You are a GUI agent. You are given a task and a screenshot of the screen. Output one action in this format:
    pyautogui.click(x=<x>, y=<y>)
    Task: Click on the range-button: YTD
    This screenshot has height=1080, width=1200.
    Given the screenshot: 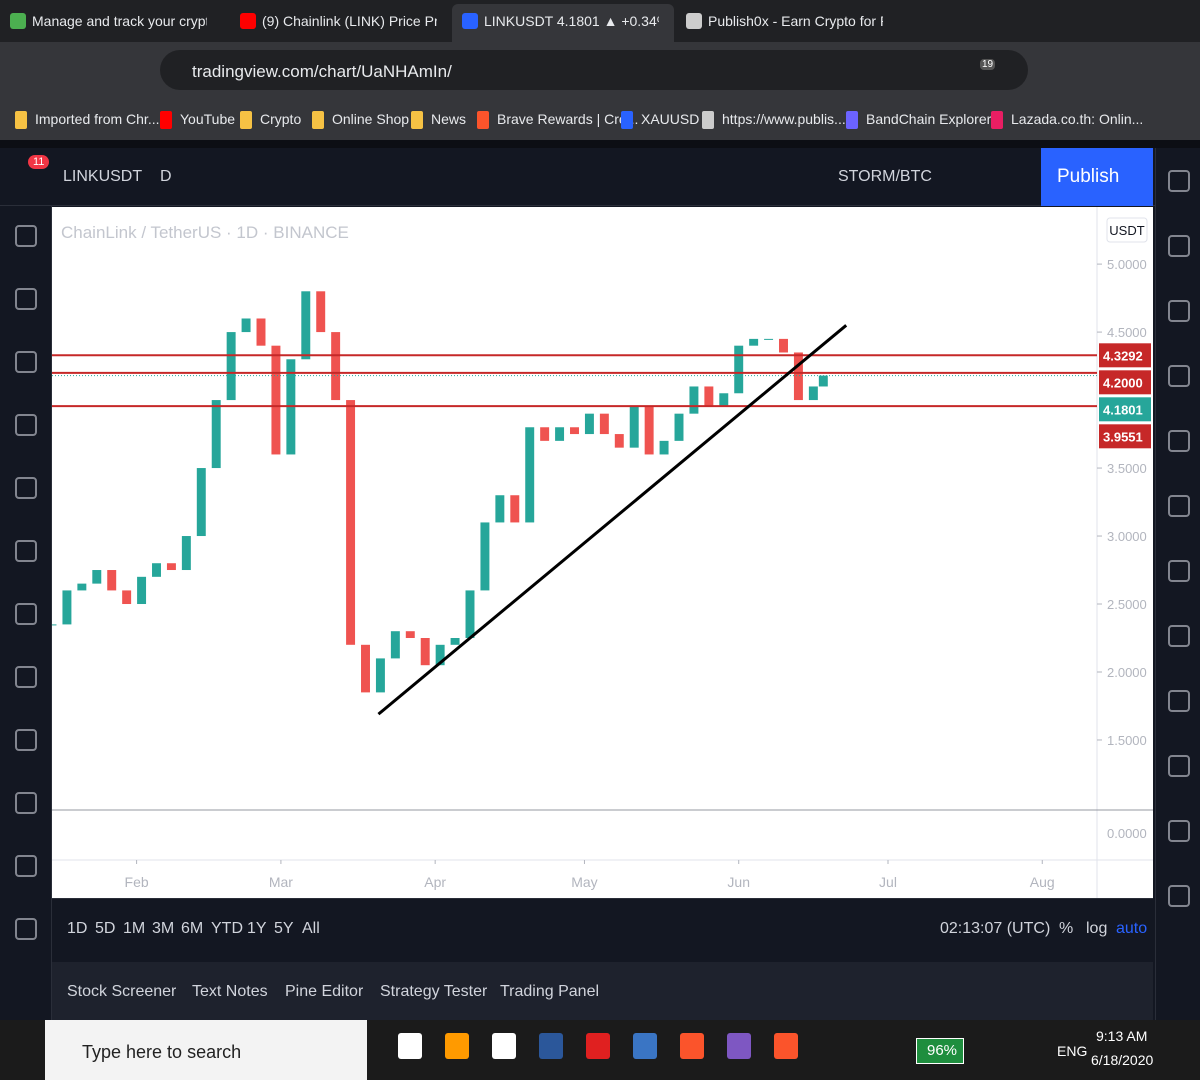 What is the action you would take?
    pyautogui.click(x=227, y=928)
    